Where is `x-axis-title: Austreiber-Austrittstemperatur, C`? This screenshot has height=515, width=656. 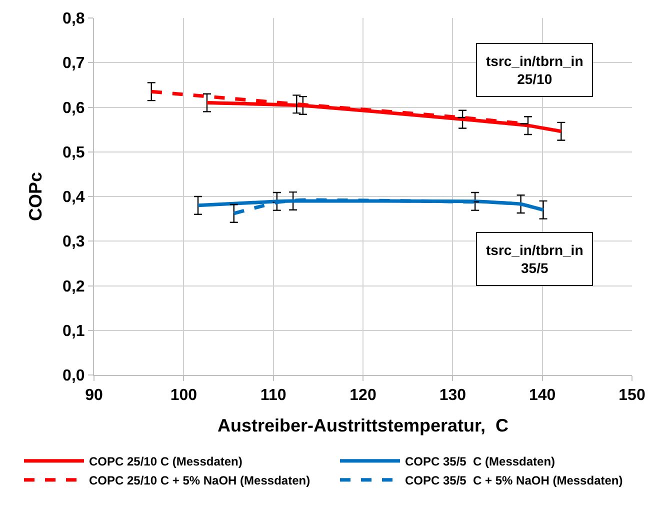 x-axis-title: Austreiber-Austrittstemperatur, C is located at coordinates (363, 425).